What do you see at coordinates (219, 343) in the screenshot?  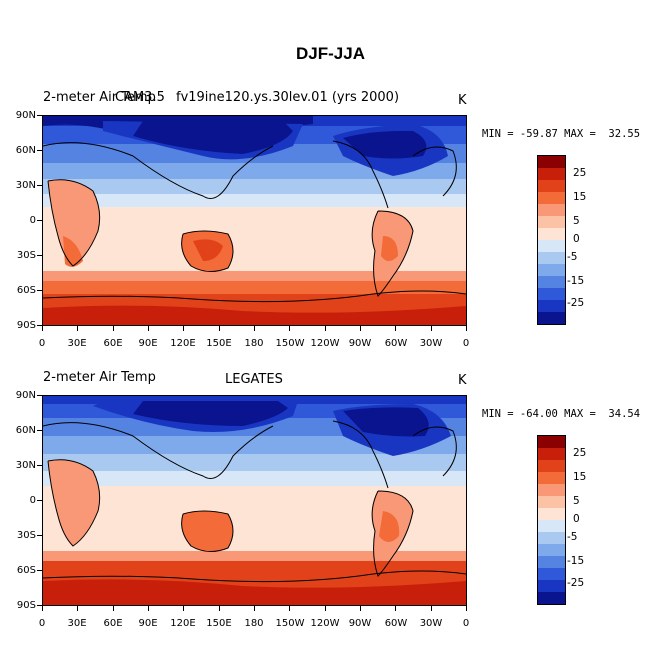 I see `lon-label: 150E` at bounding box center [219, 343].